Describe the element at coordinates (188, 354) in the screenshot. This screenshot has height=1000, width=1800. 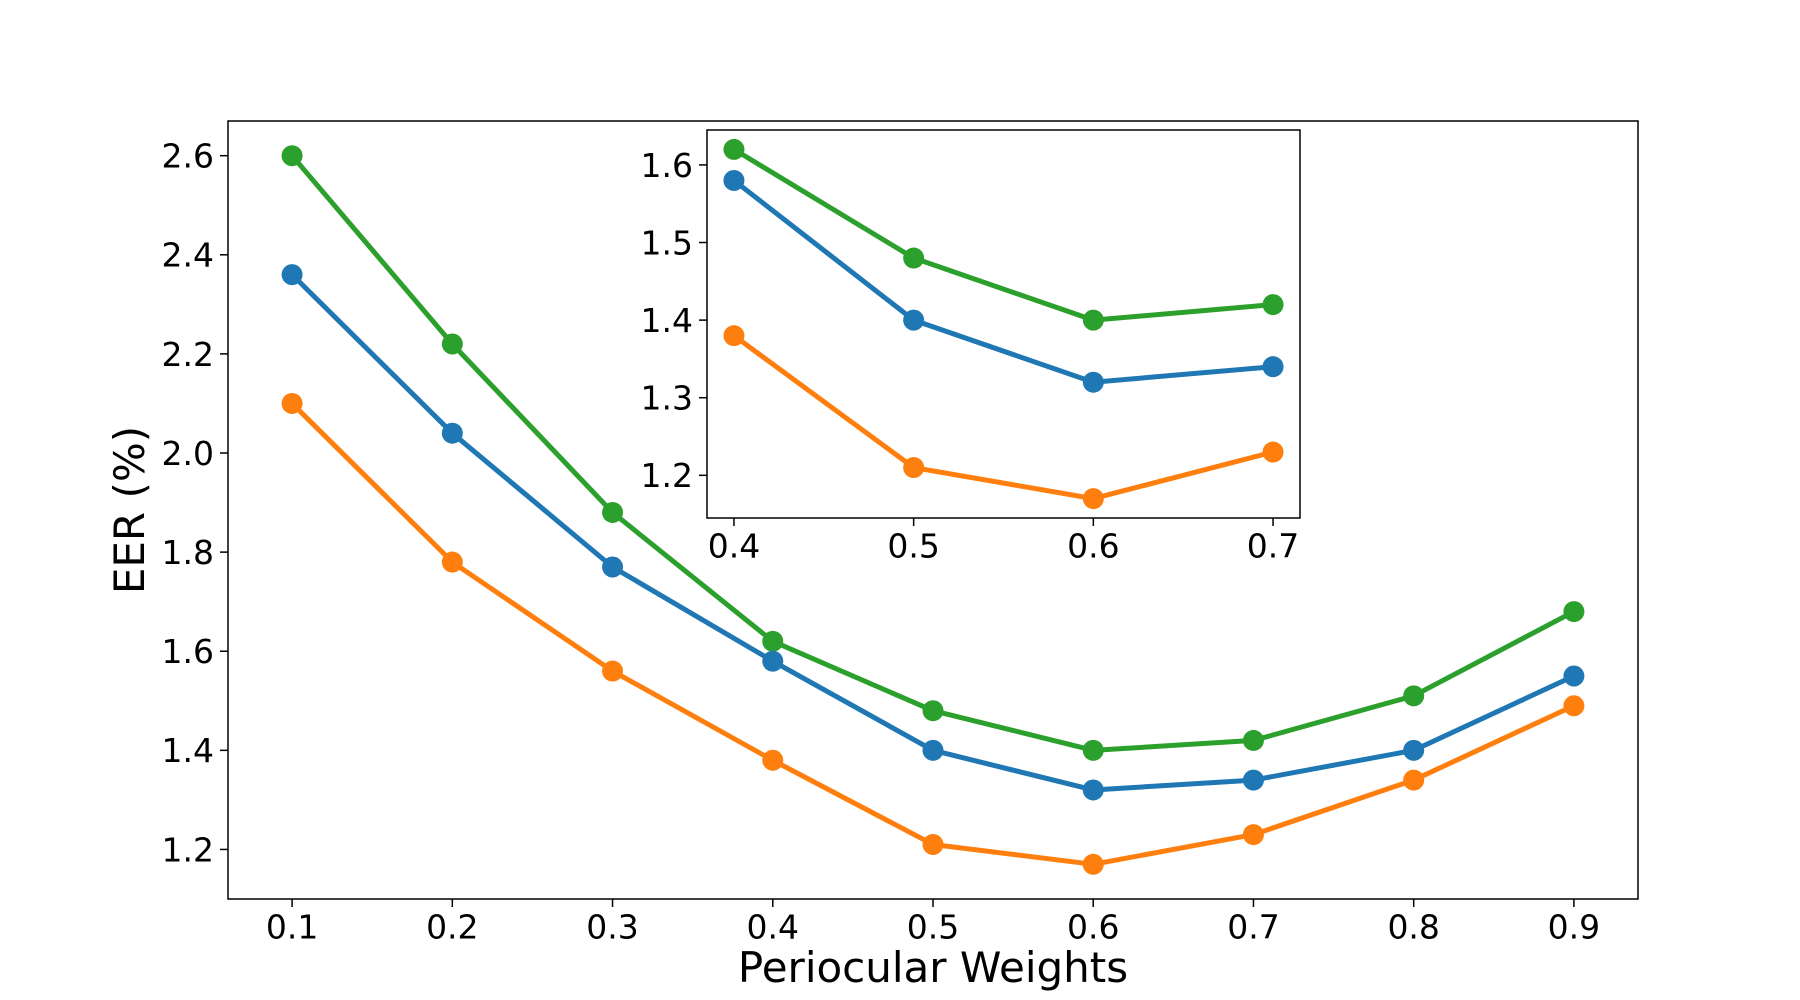
I see `main-y-tick-label: 2.2` at that location.